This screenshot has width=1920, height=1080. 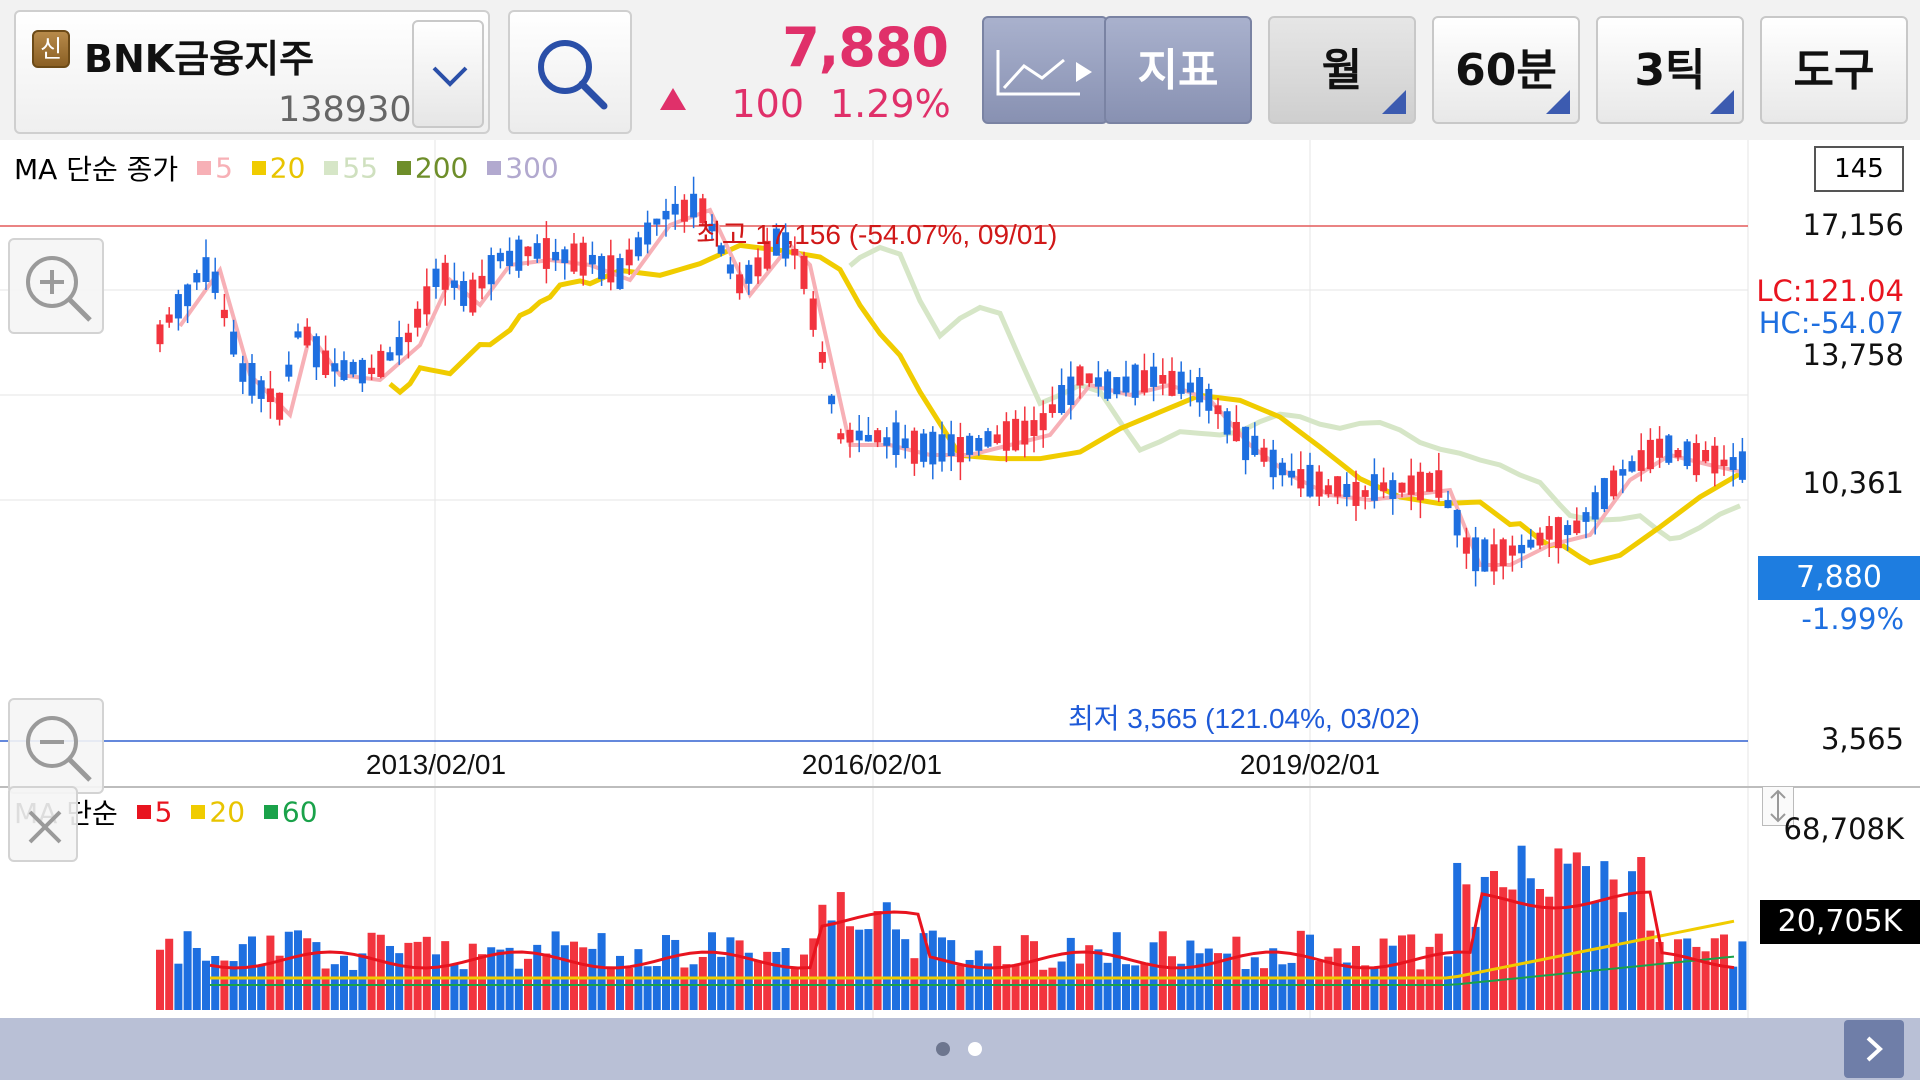 What do you see at coordinates (1670, 70) in the screenshot?
I see `tick-3-button: 3틱` at bounding box center [1670, 70].